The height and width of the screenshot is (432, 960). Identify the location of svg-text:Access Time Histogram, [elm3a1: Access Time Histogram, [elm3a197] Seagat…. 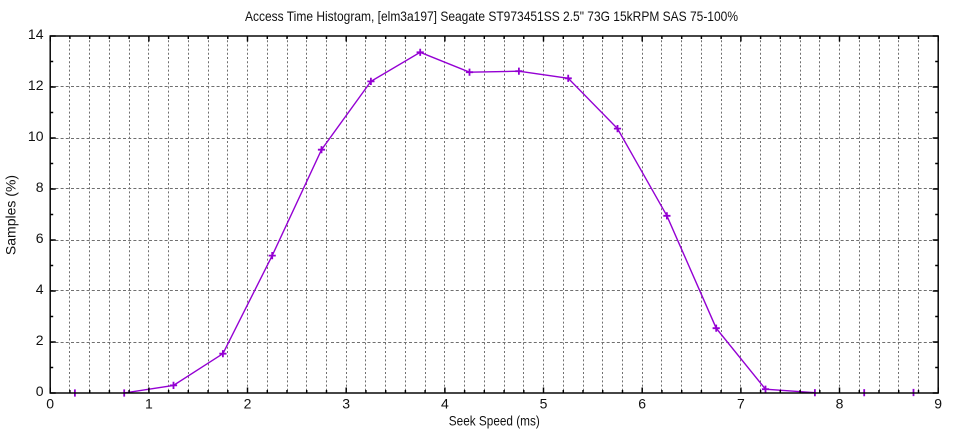
(491, 16).